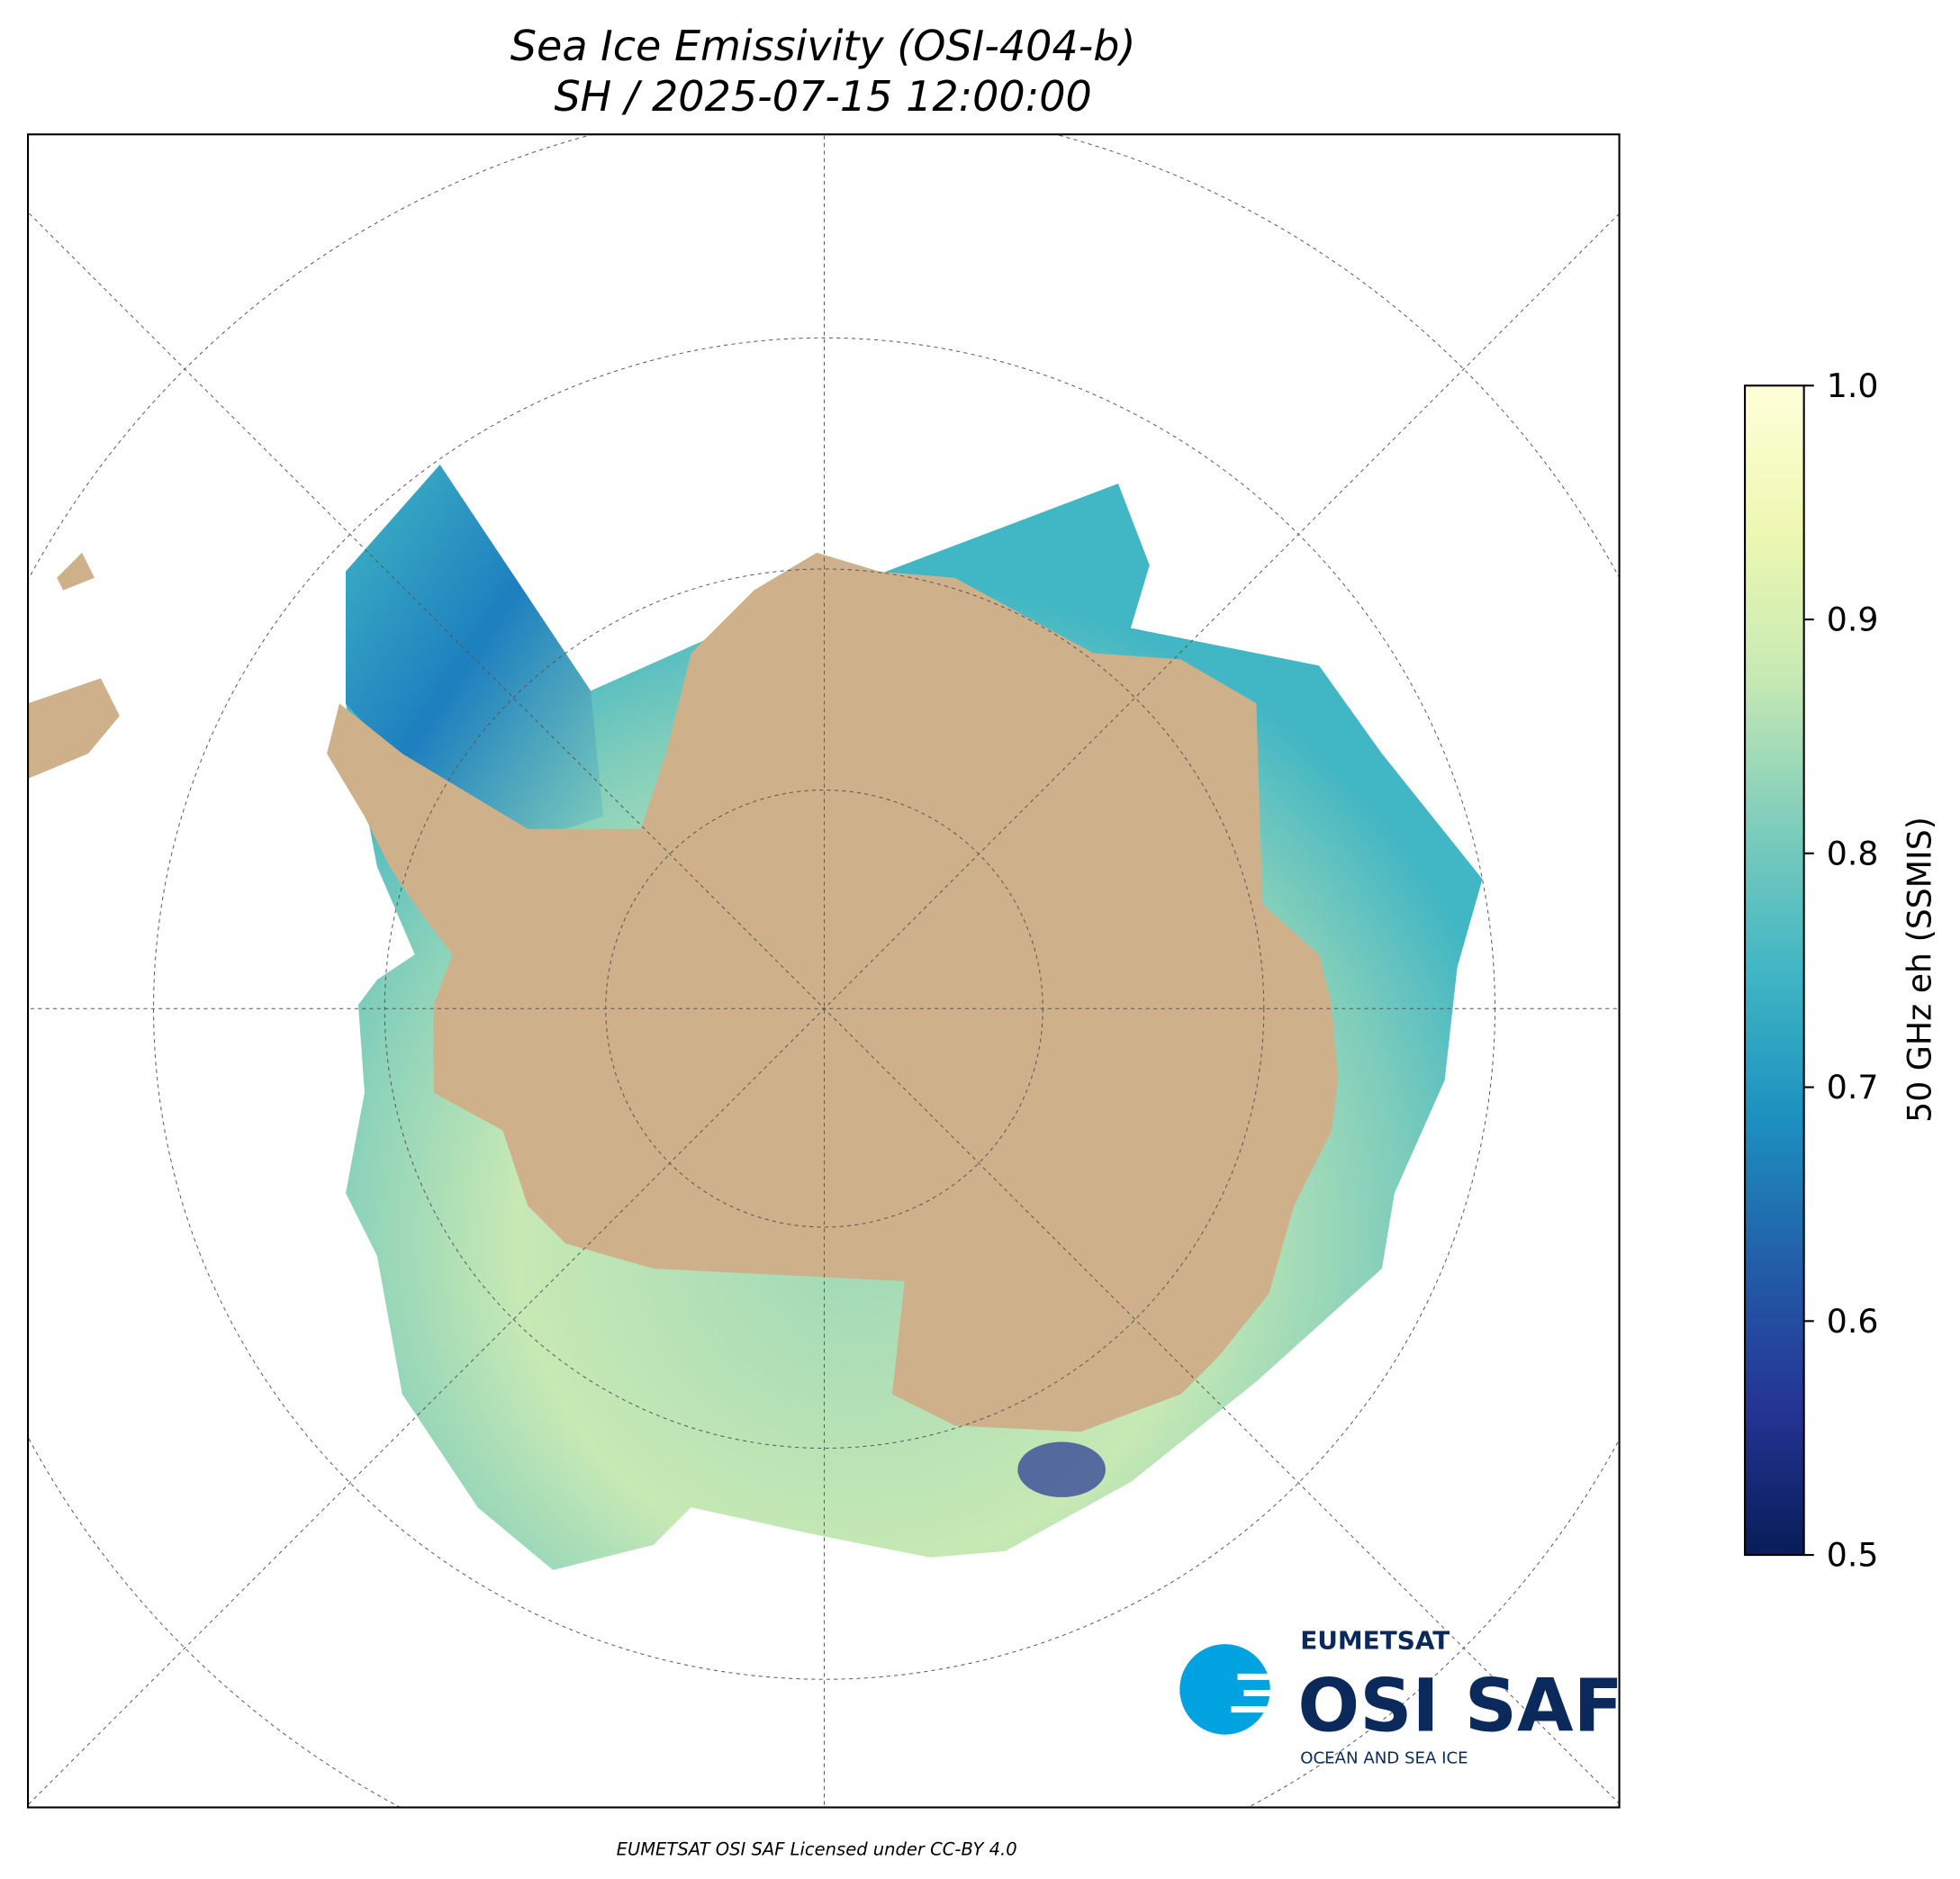  I want to click on colorbar-tick-label: 0.7, so click(1853, 1087).